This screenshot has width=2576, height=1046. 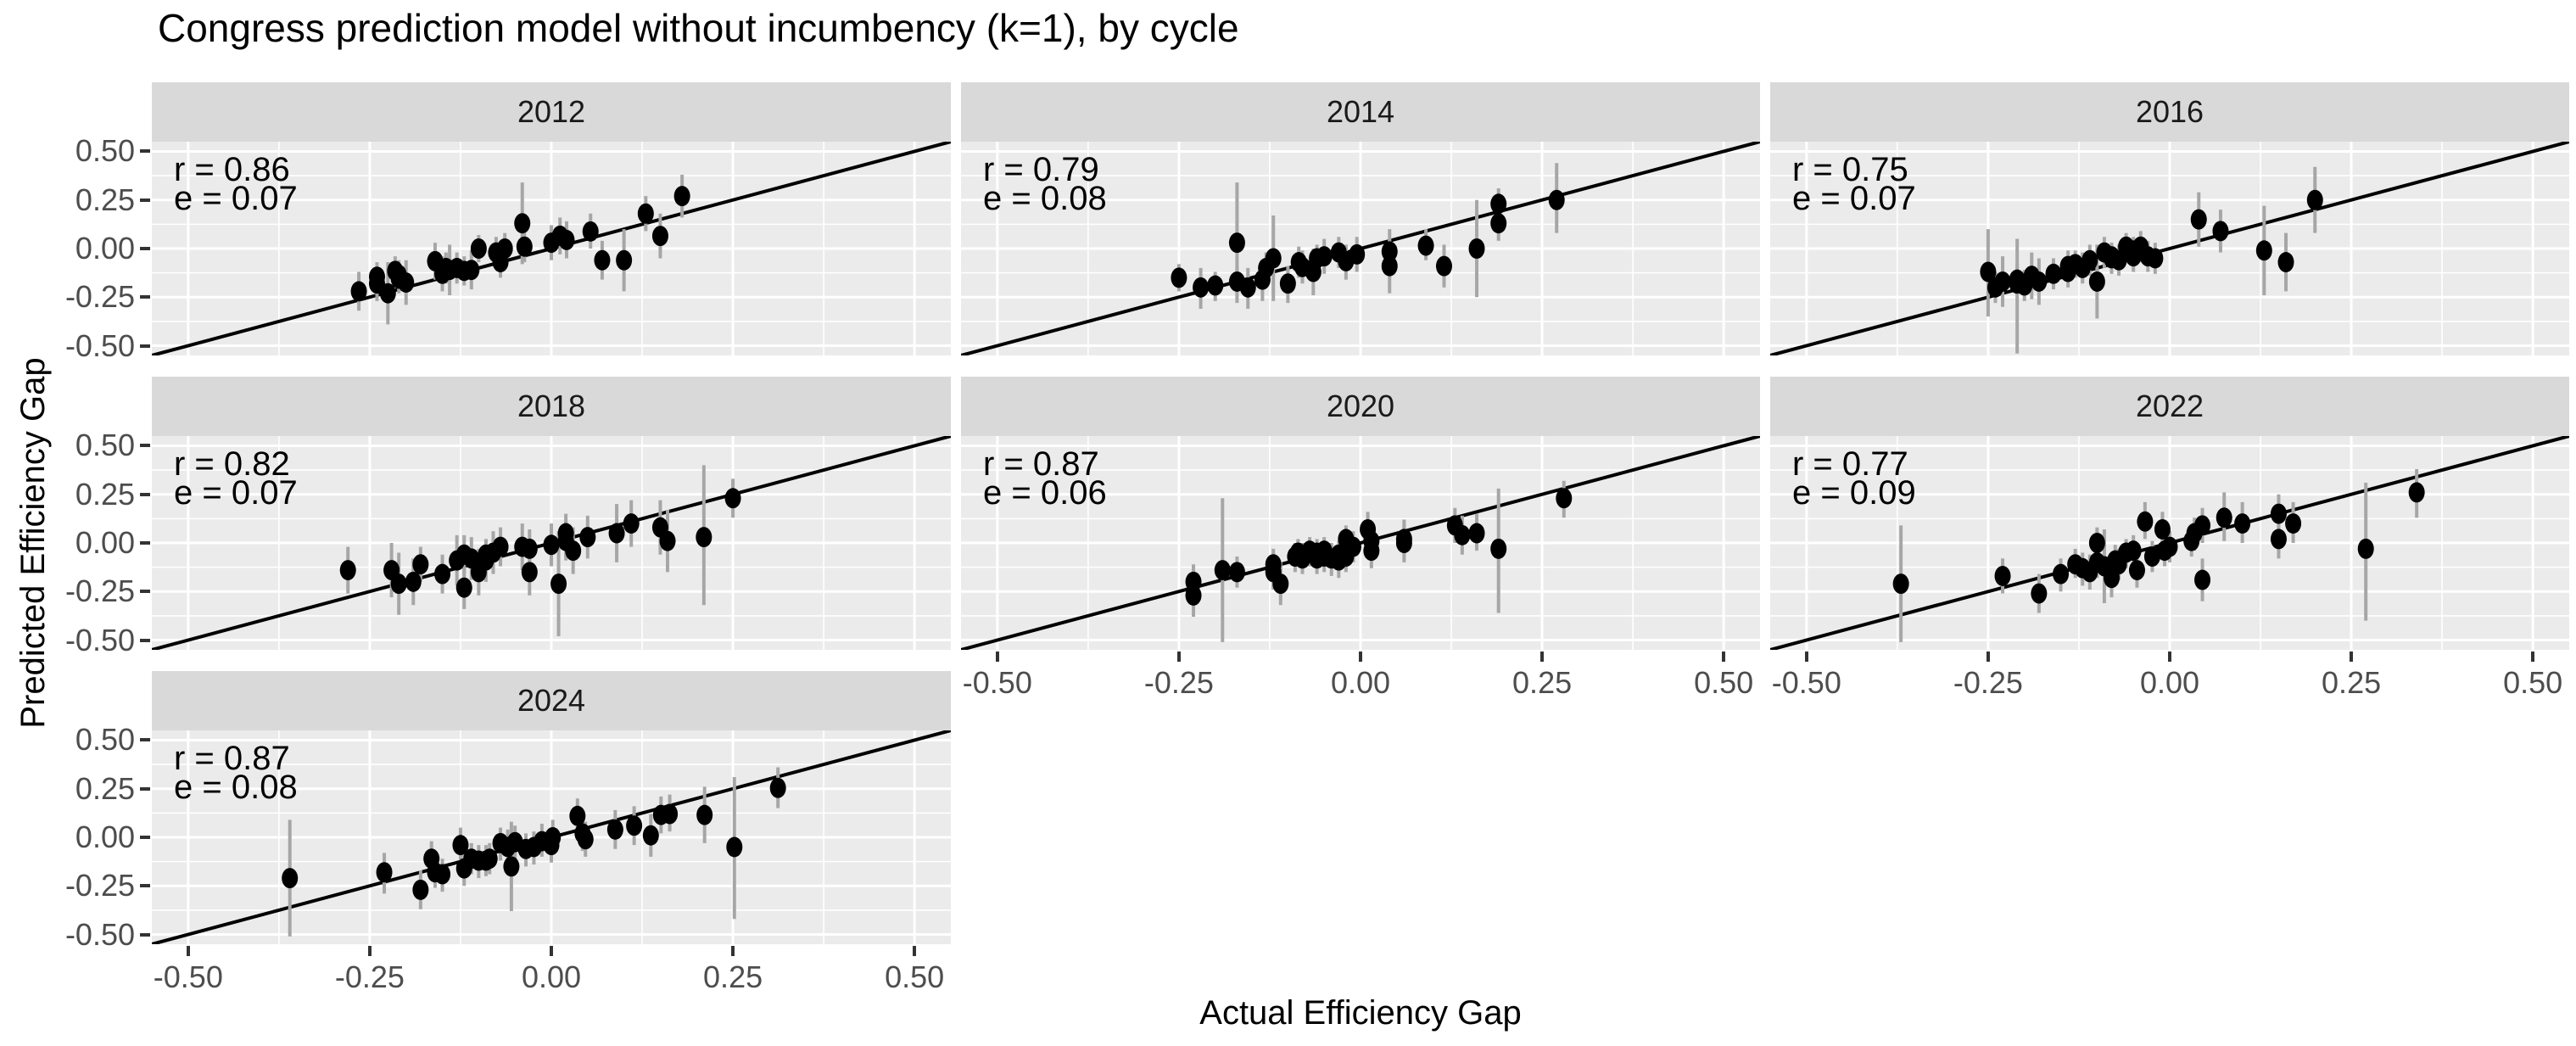 What do you see at coordinates (1360, 543) in the screenshot?
I see `facet-canvas-2020: r = 0.87e = 0.06` at bounding box center [1360, 543].